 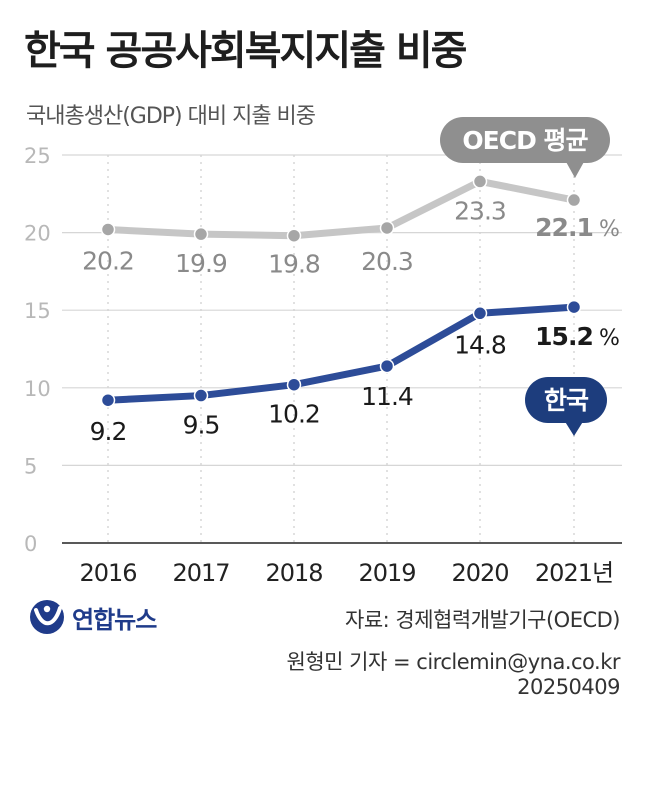 What do you see at coordinates (574, 573) in the screenshot?
I see `x-tick-label: 2021년` at bounding box center [574, 573].